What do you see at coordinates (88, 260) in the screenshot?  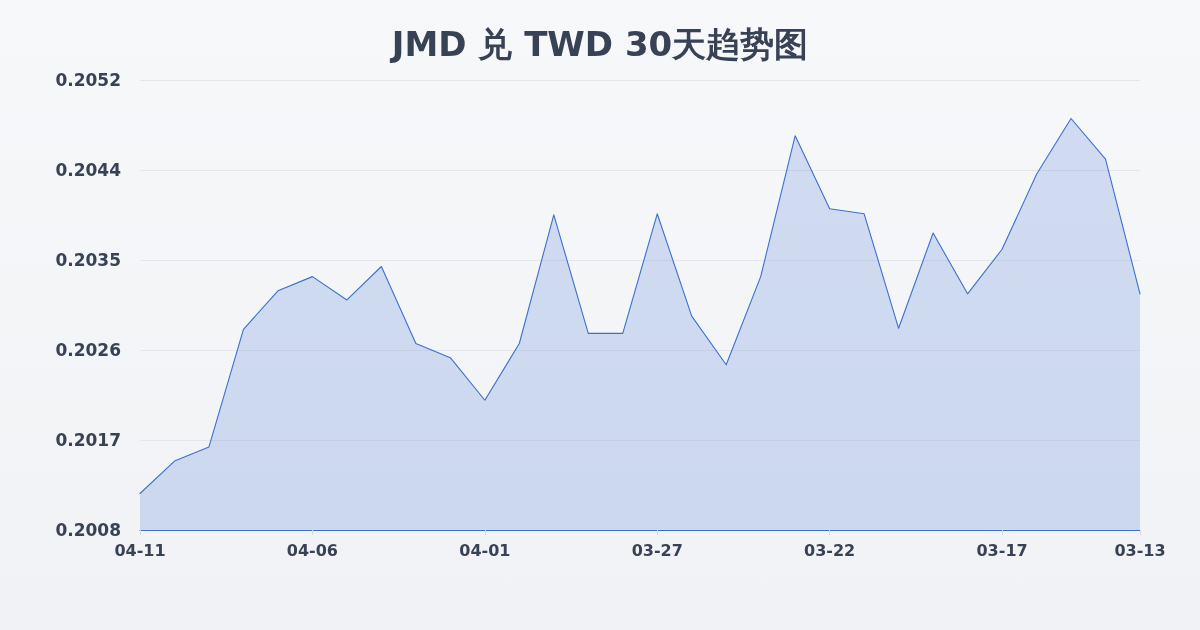 I see `y-tick-label: 0.2035` at bounding box center [88, 260].